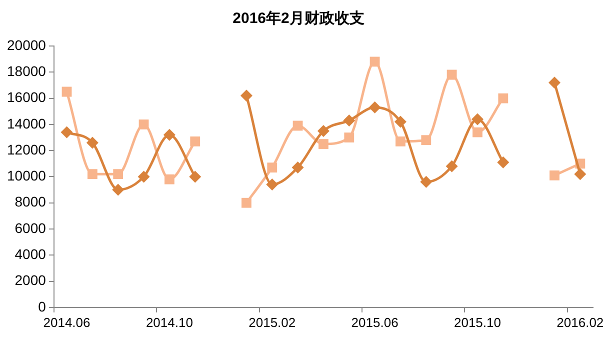 Image resolution: width=615 pixels, height=338 pixels. What do you see at coordinates (30, 202) in the screenshot?
I see `y-tick-label: 8000` at bounding box center [30, 202].